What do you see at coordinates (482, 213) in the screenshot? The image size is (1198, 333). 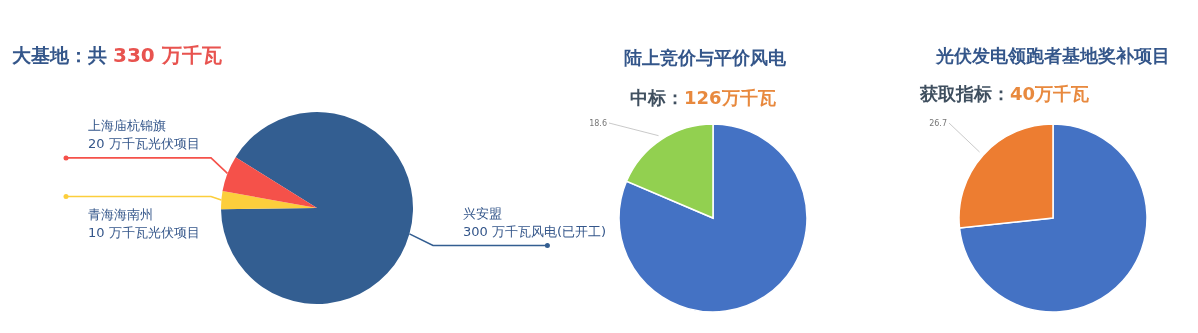 I see `slice-label: 兴安盟` at bounding box center [482, 213].